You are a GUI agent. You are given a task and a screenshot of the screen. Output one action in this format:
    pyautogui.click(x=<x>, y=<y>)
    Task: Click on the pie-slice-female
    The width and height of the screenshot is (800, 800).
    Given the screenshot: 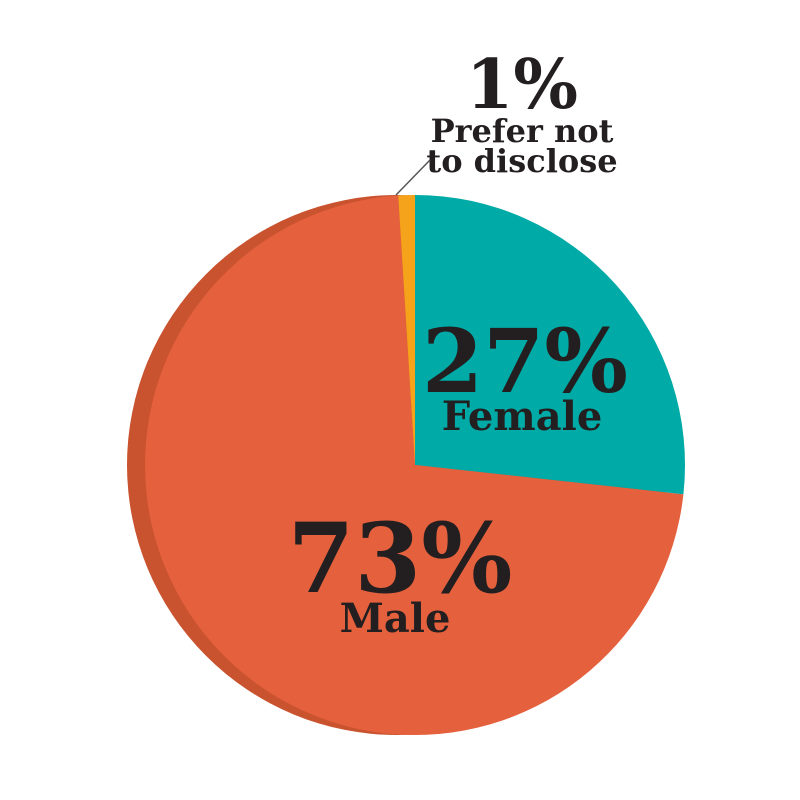 What is the action you would take?
    pyautogui.click(x=550, y=345)
    